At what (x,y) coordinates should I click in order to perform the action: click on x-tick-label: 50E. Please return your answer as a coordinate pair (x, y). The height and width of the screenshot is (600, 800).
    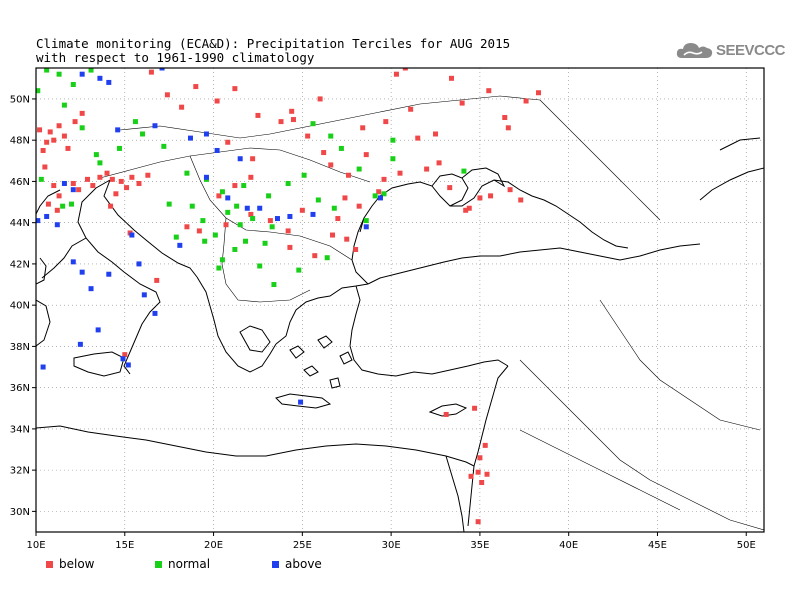
    Looking at the image, I should click on (746, 545).